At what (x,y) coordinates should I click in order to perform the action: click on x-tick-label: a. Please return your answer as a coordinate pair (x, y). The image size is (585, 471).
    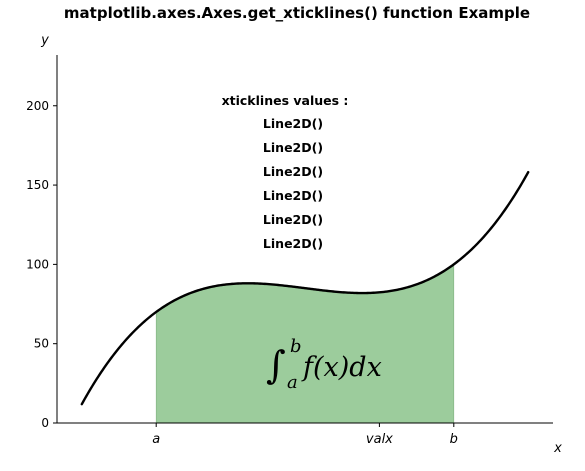
    Looking at the image, I should click on (156, 439).